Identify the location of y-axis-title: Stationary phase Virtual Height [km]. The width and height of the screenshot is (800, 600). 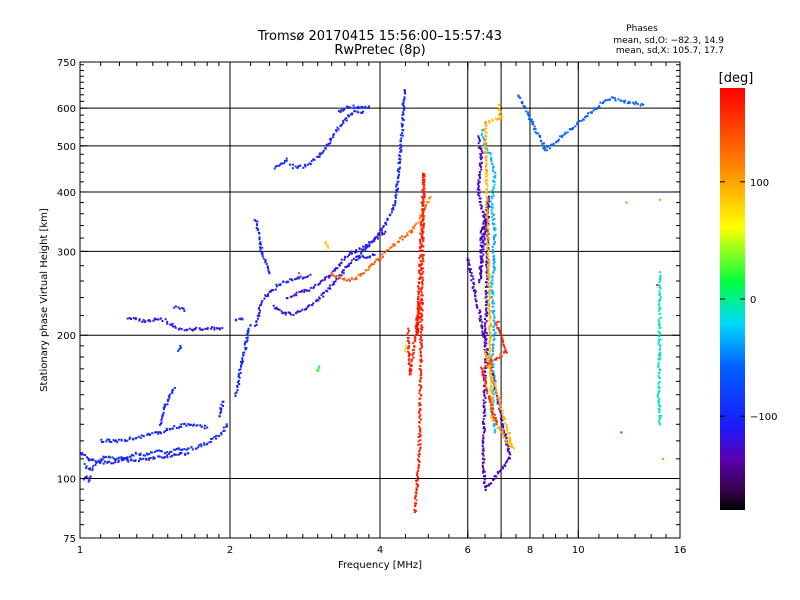
(44, 300).